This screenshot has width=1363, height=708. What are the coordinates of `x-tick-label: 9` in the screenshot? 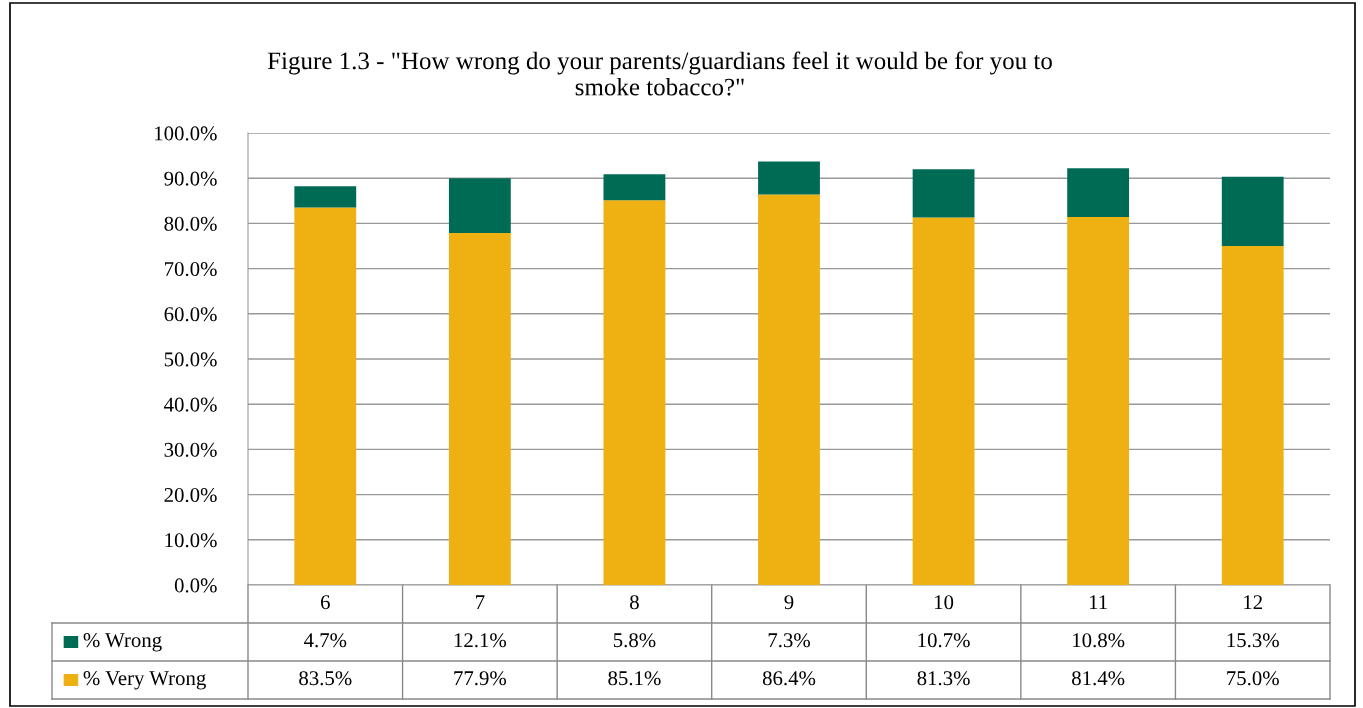 It's located at (789, 602).